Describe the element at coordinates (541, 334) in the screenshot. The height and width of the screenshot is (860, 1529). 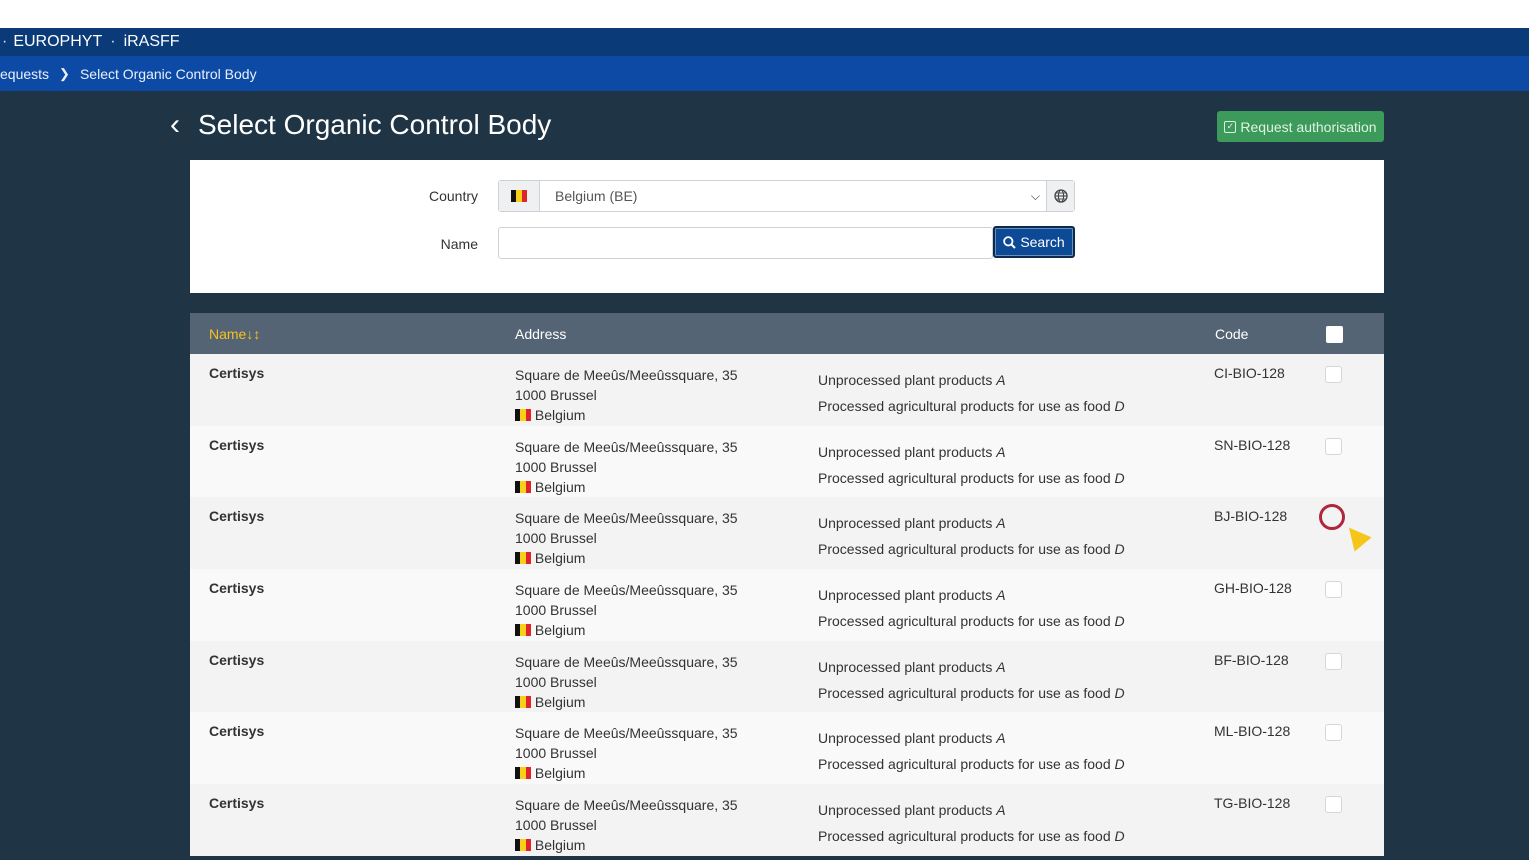
I see `address-column-header: Address` at that location.